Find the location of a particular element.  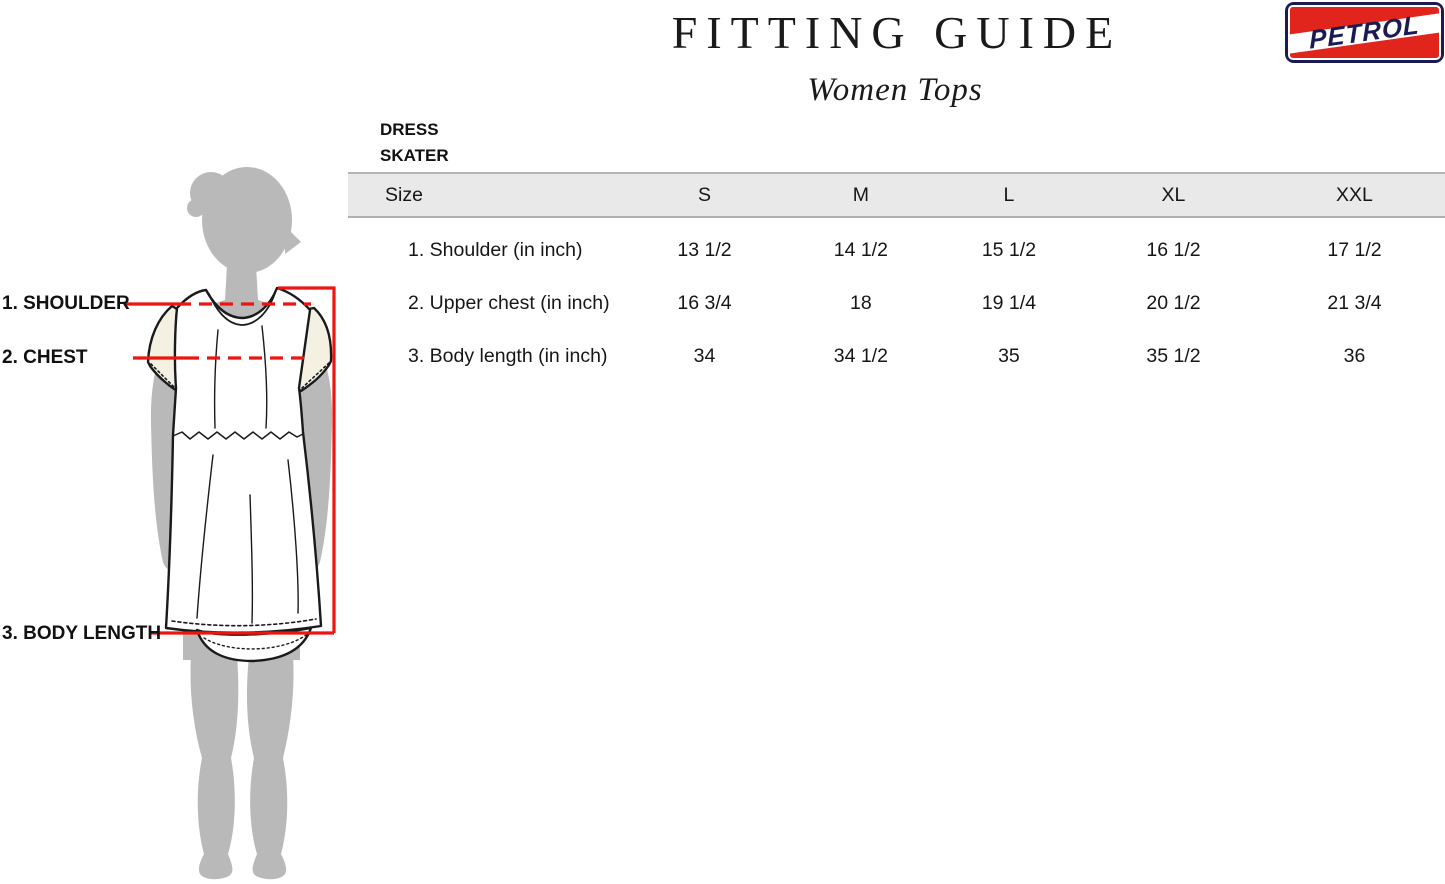

value-xxl: 17 1/2 is located at coordinates (1354, 250).